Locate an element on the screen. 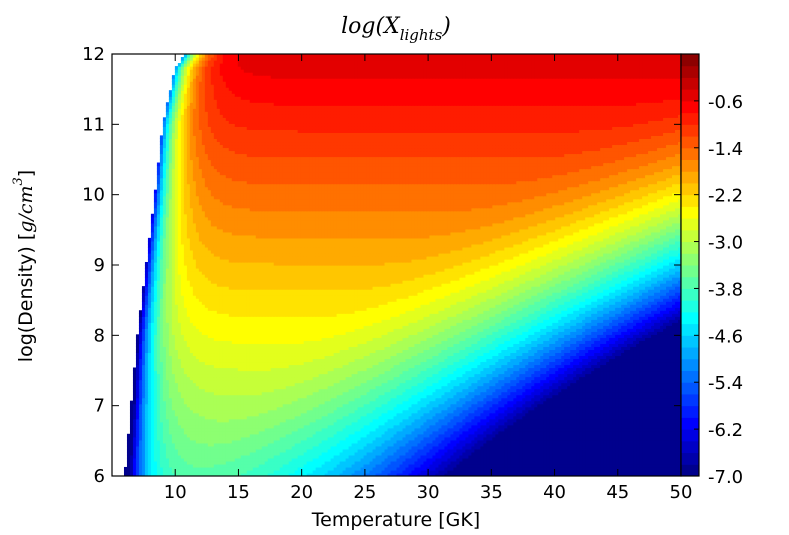  chart-title-main: log(X is located at coordinates (371, 26).